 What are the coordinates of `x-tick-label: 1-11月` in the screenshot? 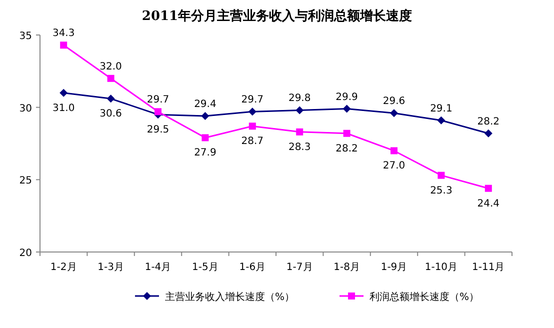 It's located at (488, 267).